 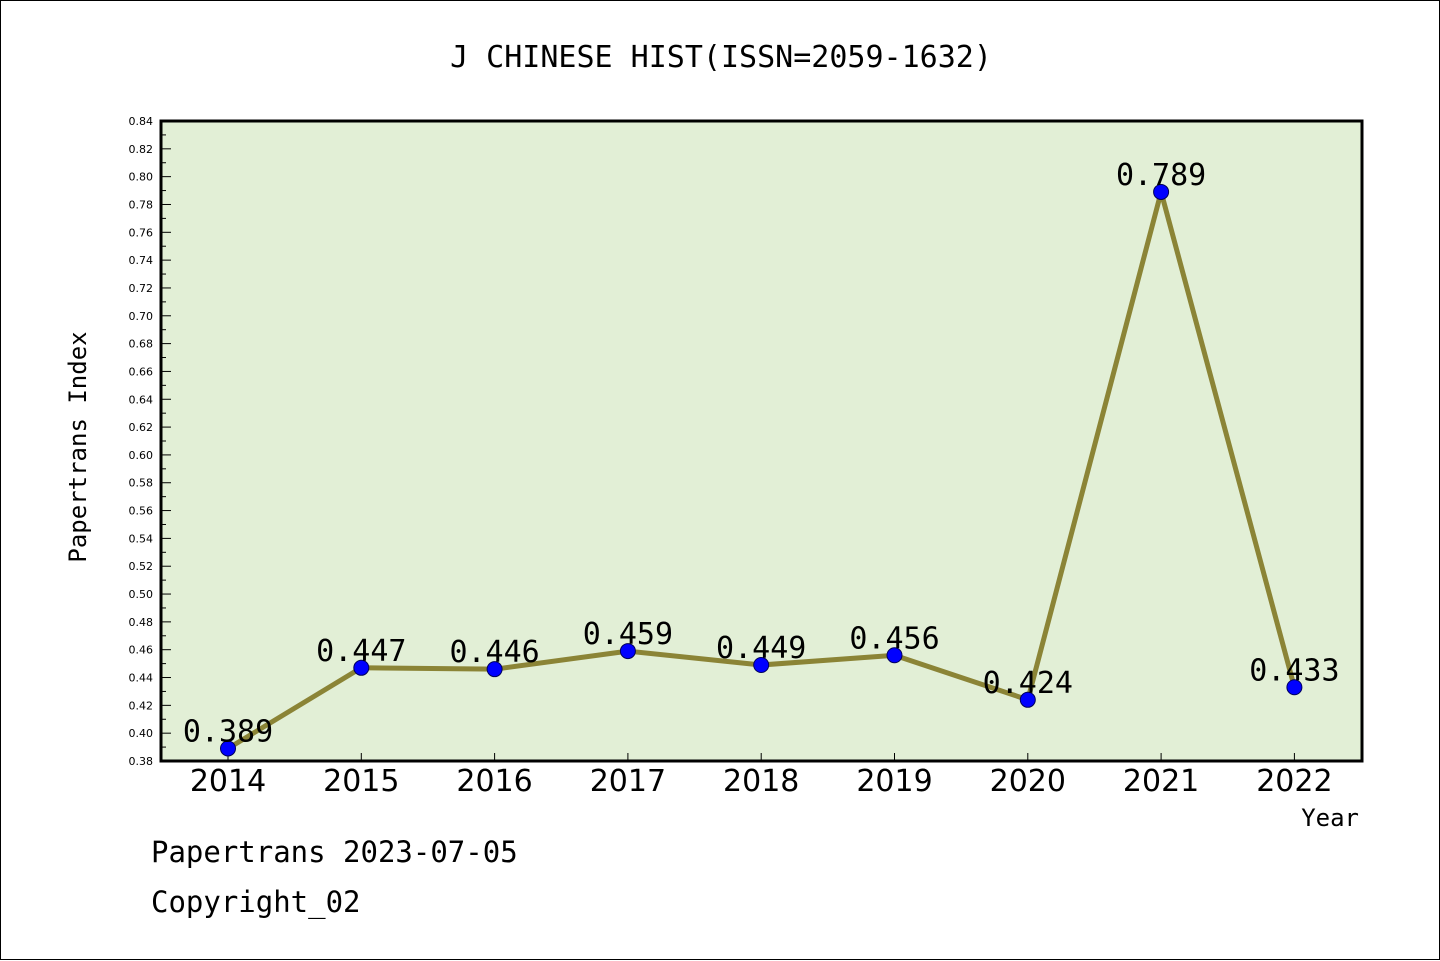 What do you see at coordinates (141, 232) in the screenshot?
I see `y-tick-label: 0.76` at bounding box center [141, 232].